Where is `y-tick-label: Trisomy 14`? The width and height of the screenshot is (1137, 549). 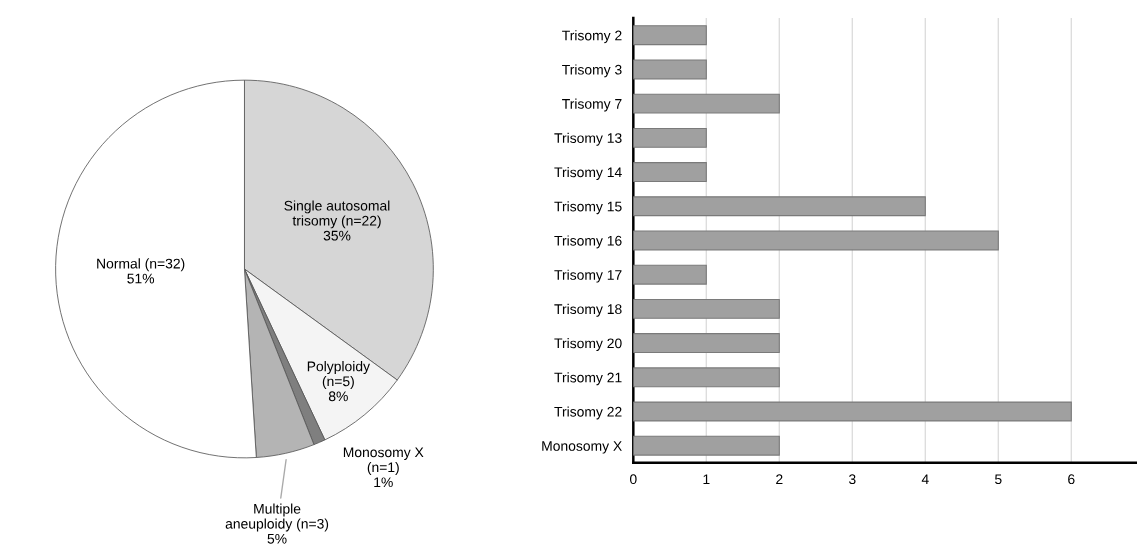 y-tick-label: Trisomy 14 is located at coordinates (588, 173).